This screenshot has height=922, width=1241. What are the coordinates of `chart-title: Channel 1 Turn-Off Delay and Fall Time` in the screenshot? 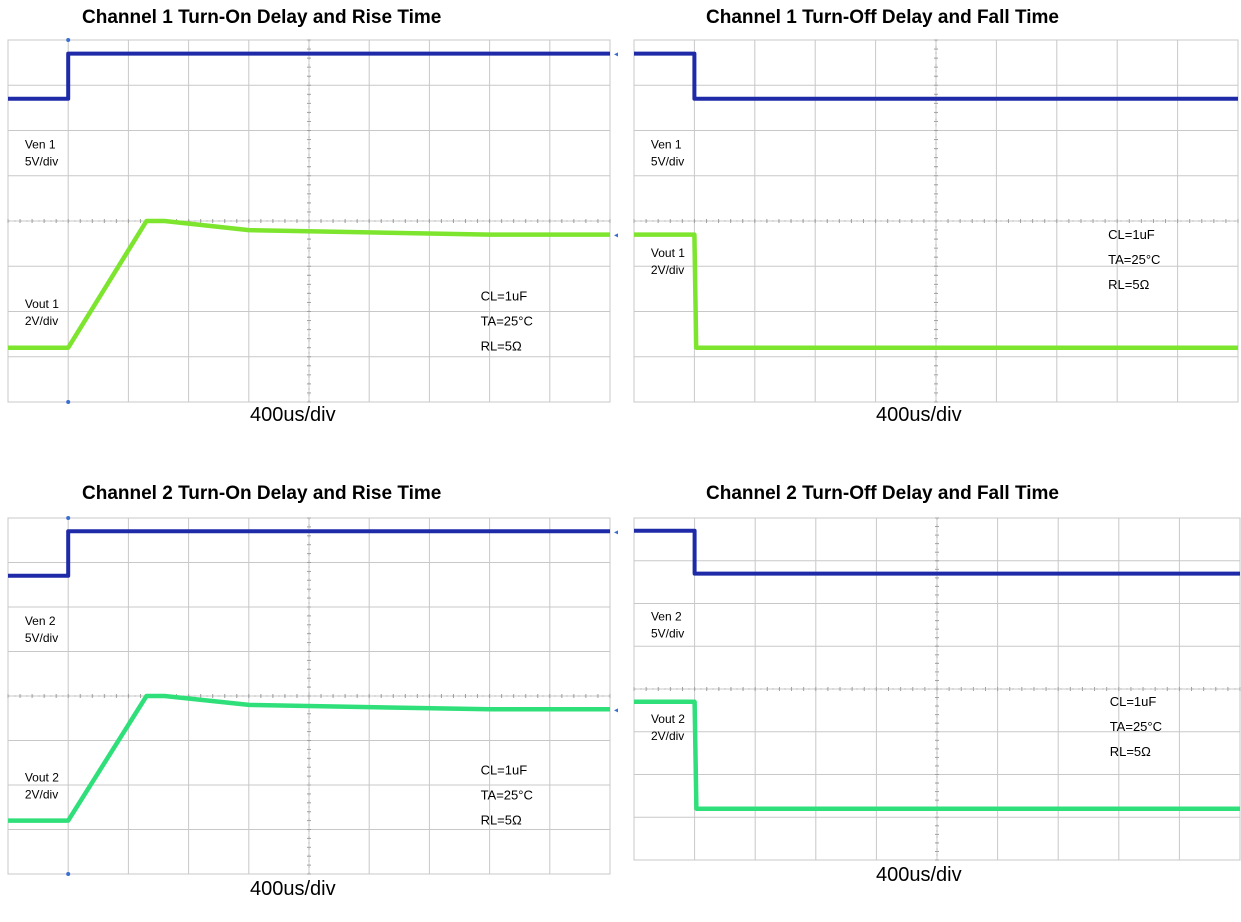 It's located at (882, 17).